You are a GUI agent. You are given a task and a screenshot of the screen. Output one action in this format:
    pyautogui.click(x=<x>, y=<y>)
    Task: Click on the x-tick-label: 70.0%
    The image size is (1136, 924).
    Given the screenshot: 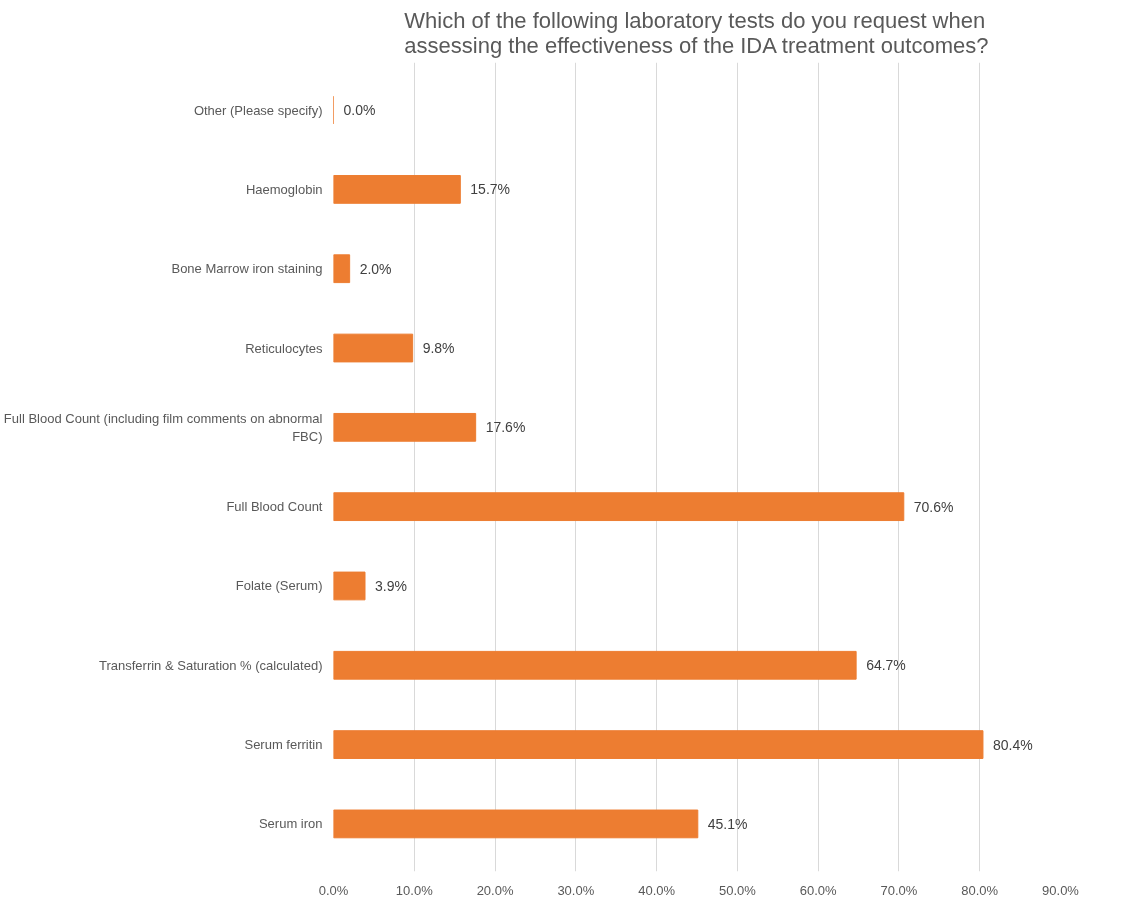 What is the action you would take?
    pyautogui.click(x=899, y=890)
    